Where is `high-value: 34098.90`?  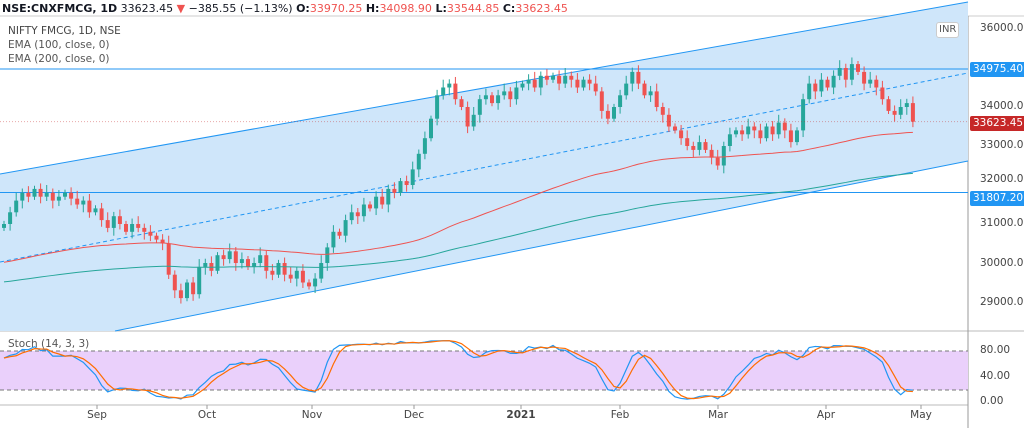 high-value: 34098.90 is located at coordinates (405, 8).